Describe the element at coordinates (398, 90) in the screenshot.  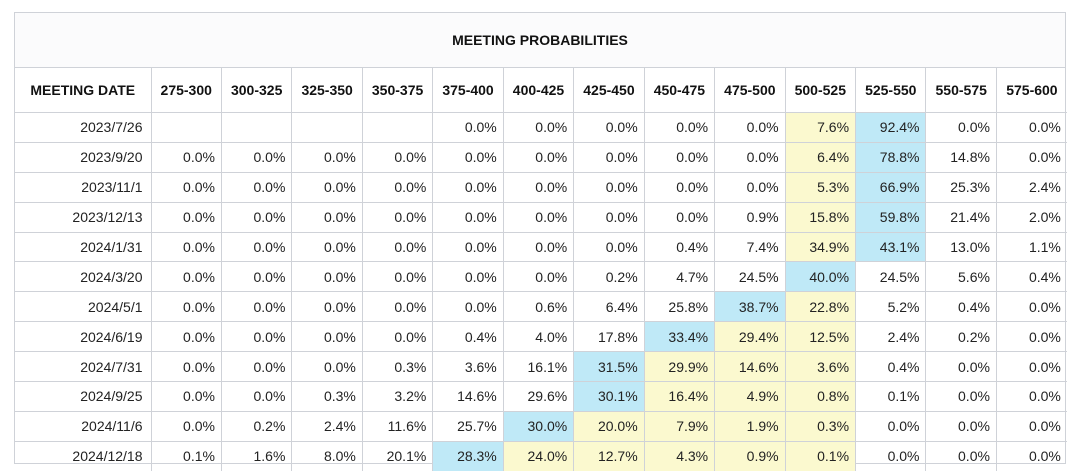
I see `column-header-350-375: 350-375` at that location.